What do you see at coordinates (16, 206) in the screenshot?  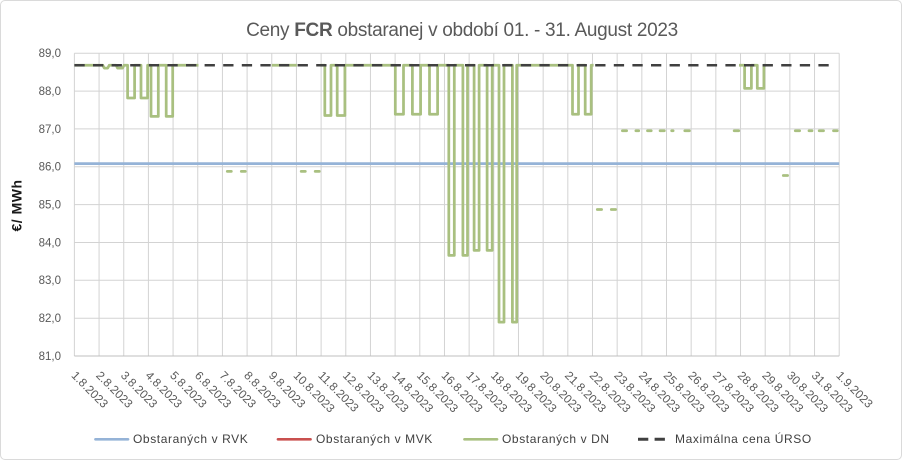 I see `svg-text: €/ MWh` at bounding box center [16, 206].